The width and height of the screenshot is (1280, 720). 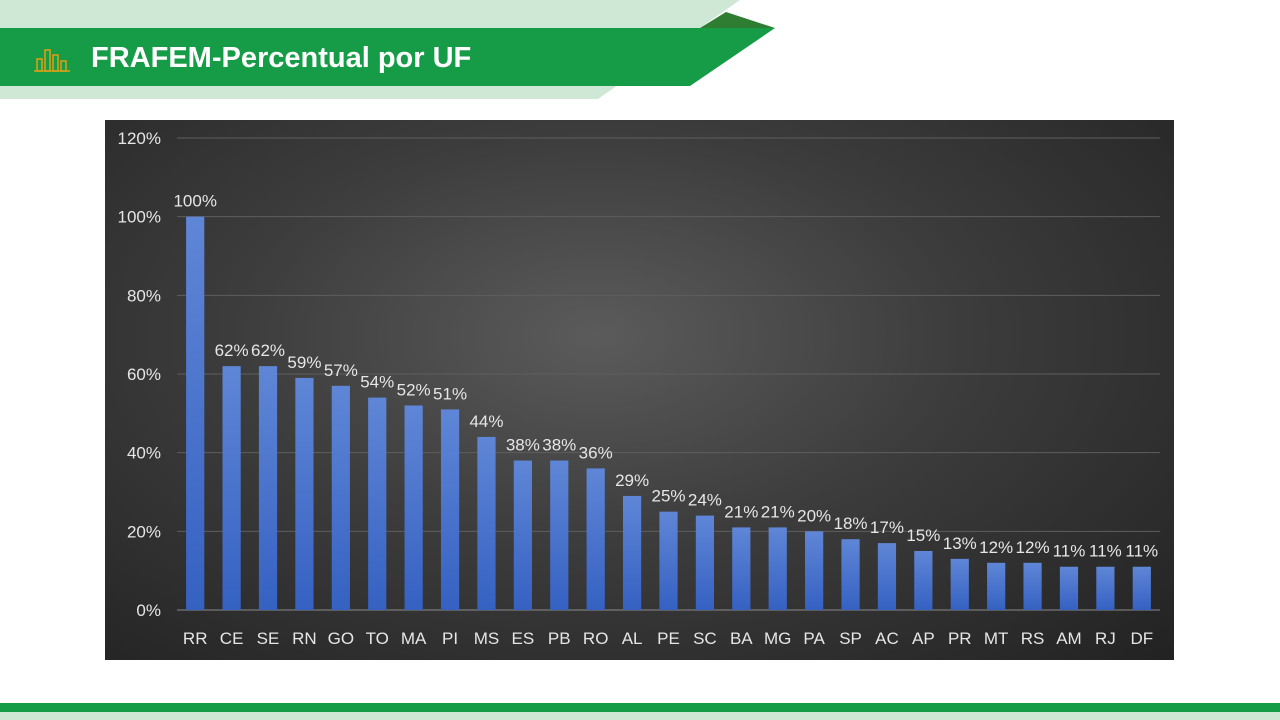 What do you see at coordinates (450, 393) in the screenshot?
I see `data-label: 51%` at bounding box center [450, 393].